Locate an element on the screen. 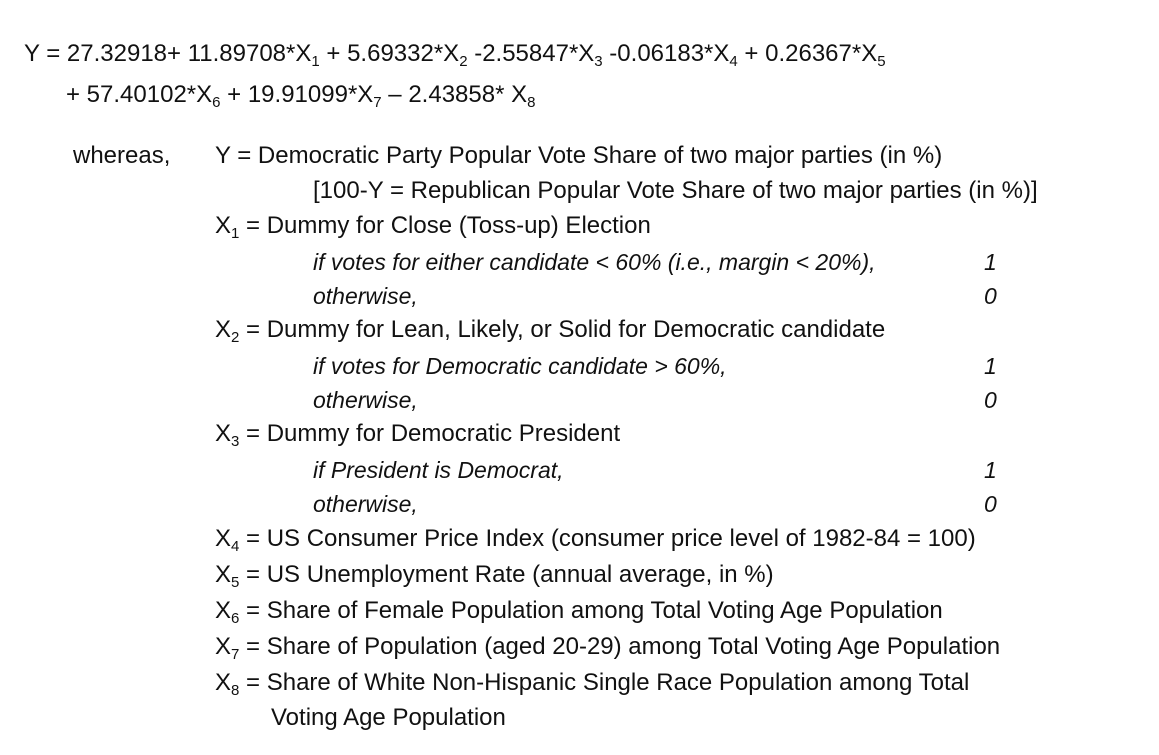 Image resolution: width=1159 pixels, height=755 pixels. eq1-term-0: Y = 27.32918+ 11.89708*X is located at coordinates (168, 53).